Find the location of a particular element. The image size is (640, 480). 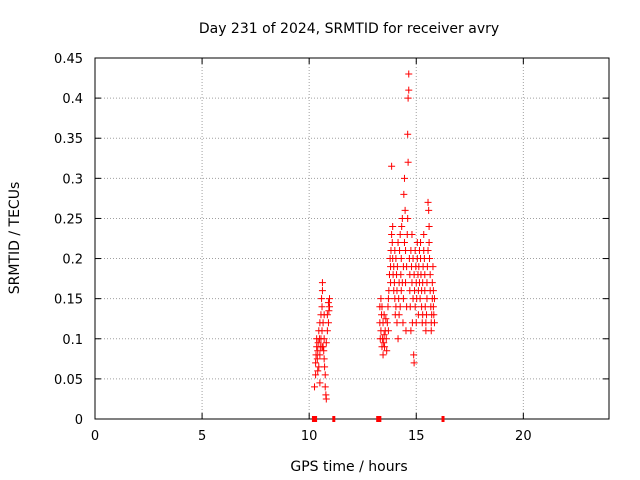

y-tick-label: 0.25 is located at coordinates (68, 219).